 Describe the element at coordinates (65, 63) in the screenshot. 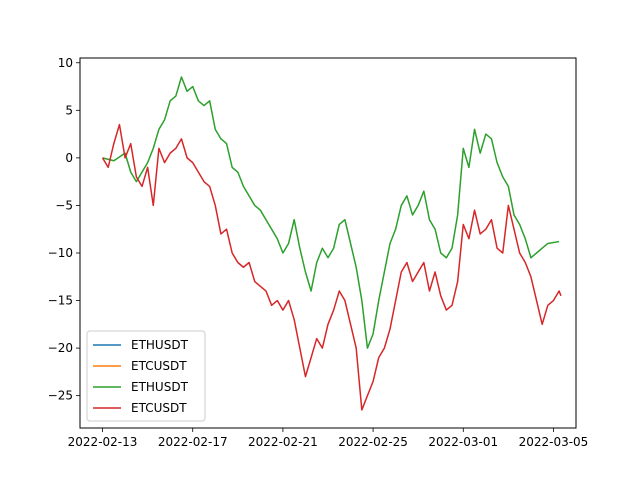

I see `y-tick-label: 10` at that location.